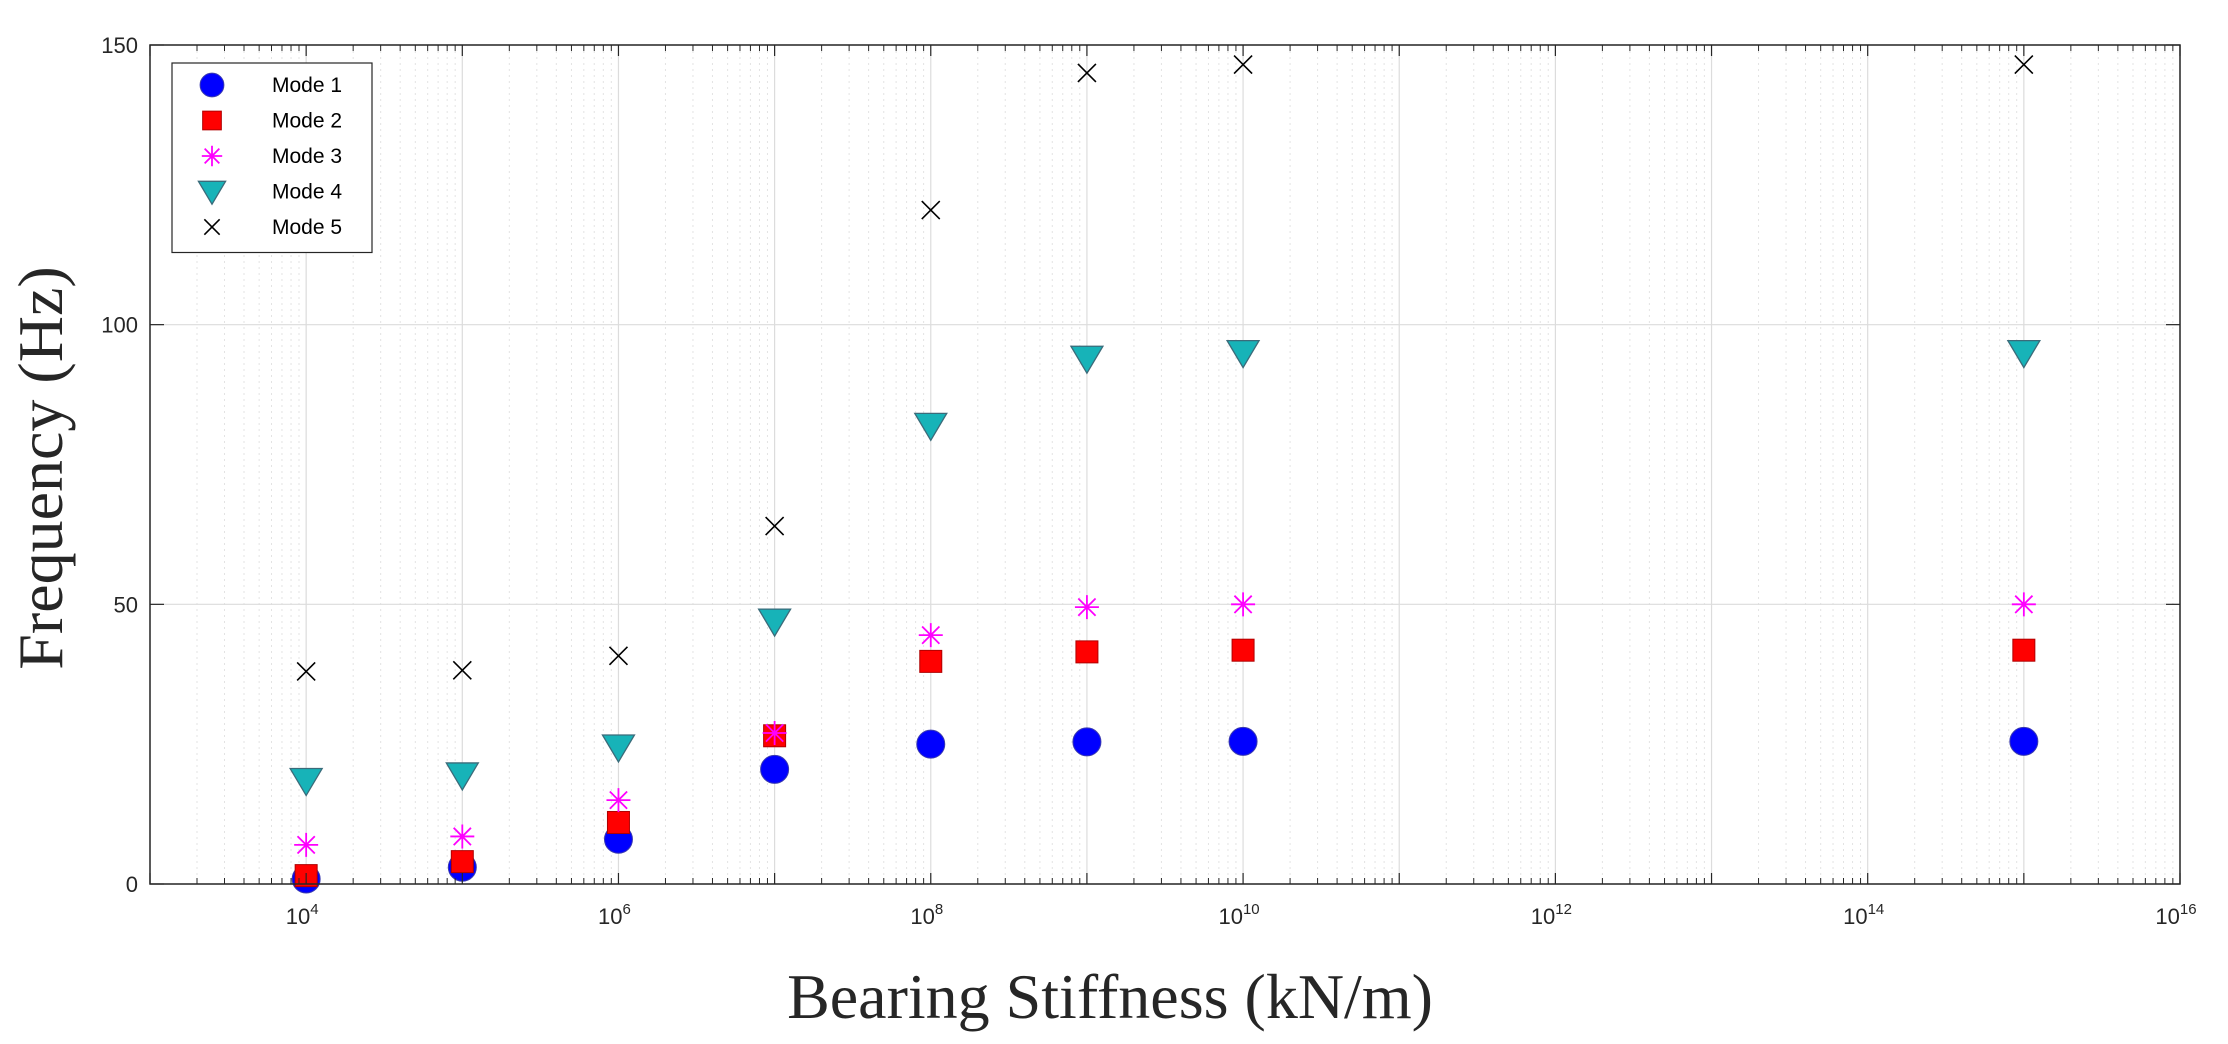 This screenshot has width=2228, height=1044. I want to click on x-tick-label: 10⁴, so click(302, 915).